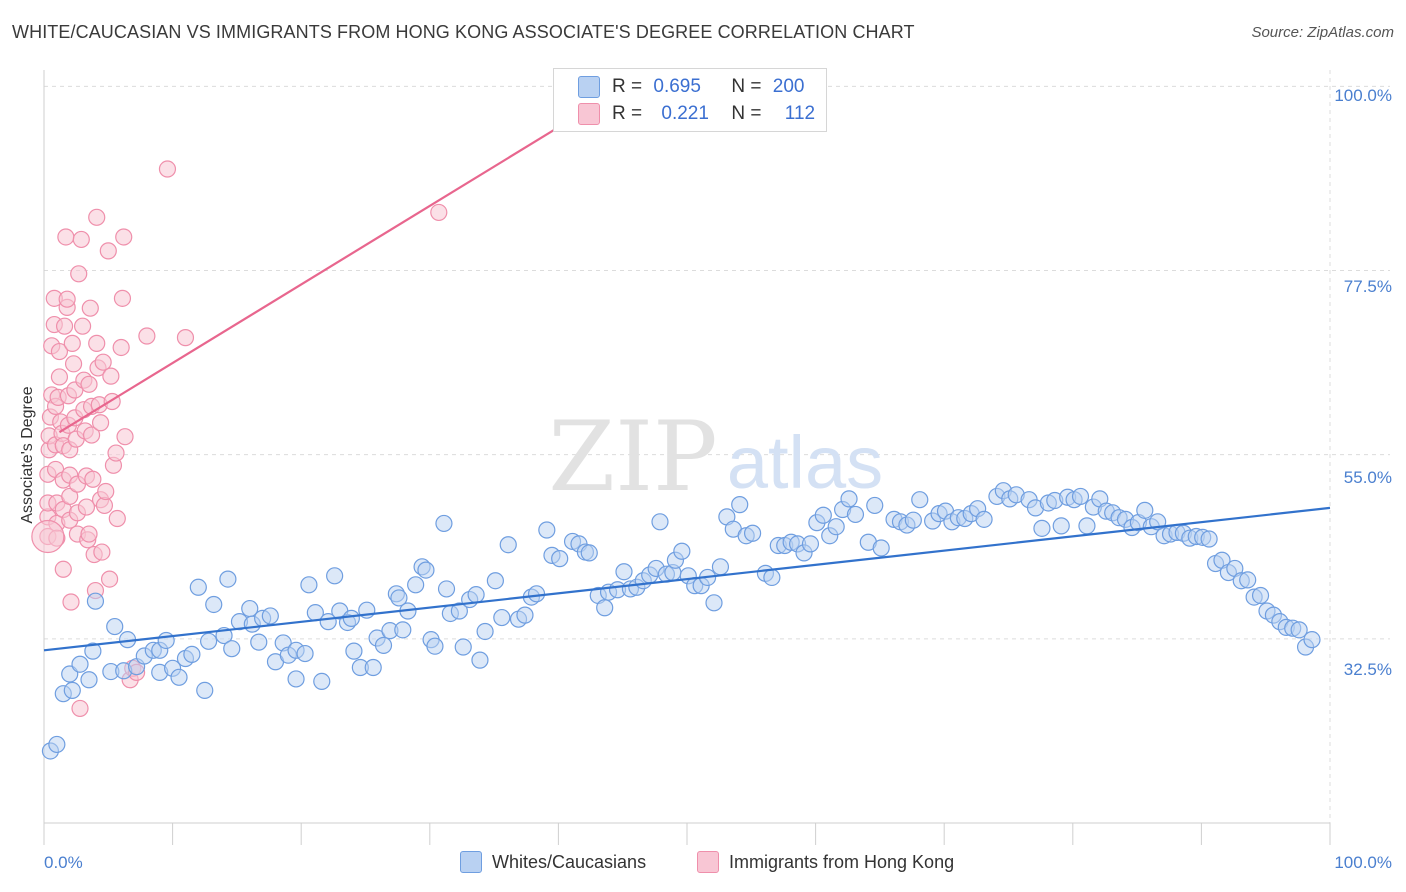 The image size is (1406, 892). I want to click on y-tick-label: 55.0%, so click(1367, 477).